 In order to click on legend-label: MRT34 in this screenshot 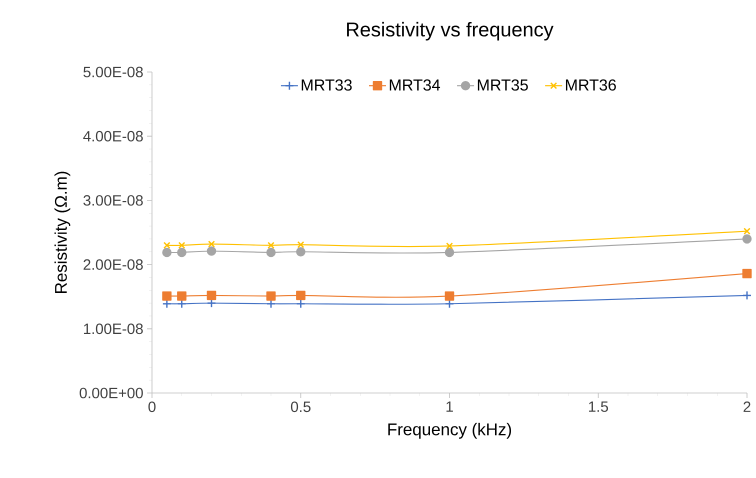, I will do `click(415, 85)`.